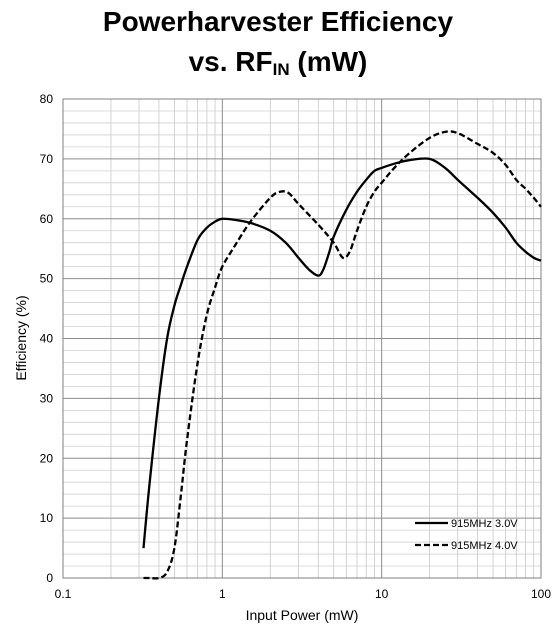  Describe the element at coordinates (47, 99) in the screenshot. I see `y-tick-label: 80` at that location.